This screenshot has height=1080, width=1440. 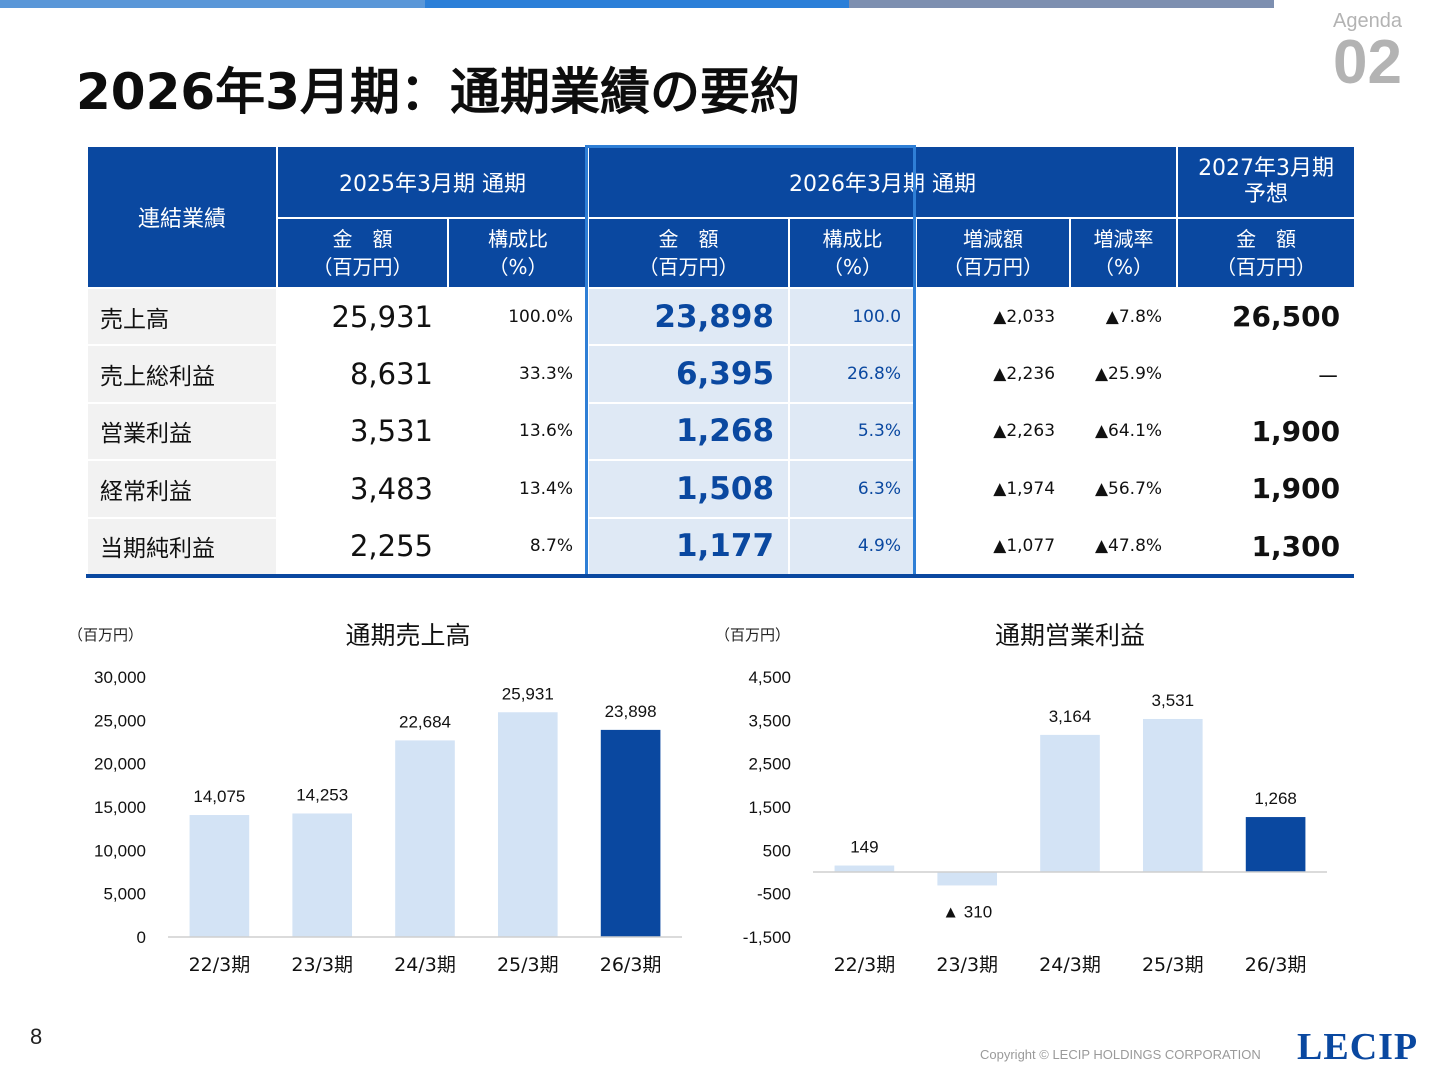 What do you see at coordinates (141, 937) in the screenshot?
I see `y-tick-label: 0` at bounding box center [141, 937].